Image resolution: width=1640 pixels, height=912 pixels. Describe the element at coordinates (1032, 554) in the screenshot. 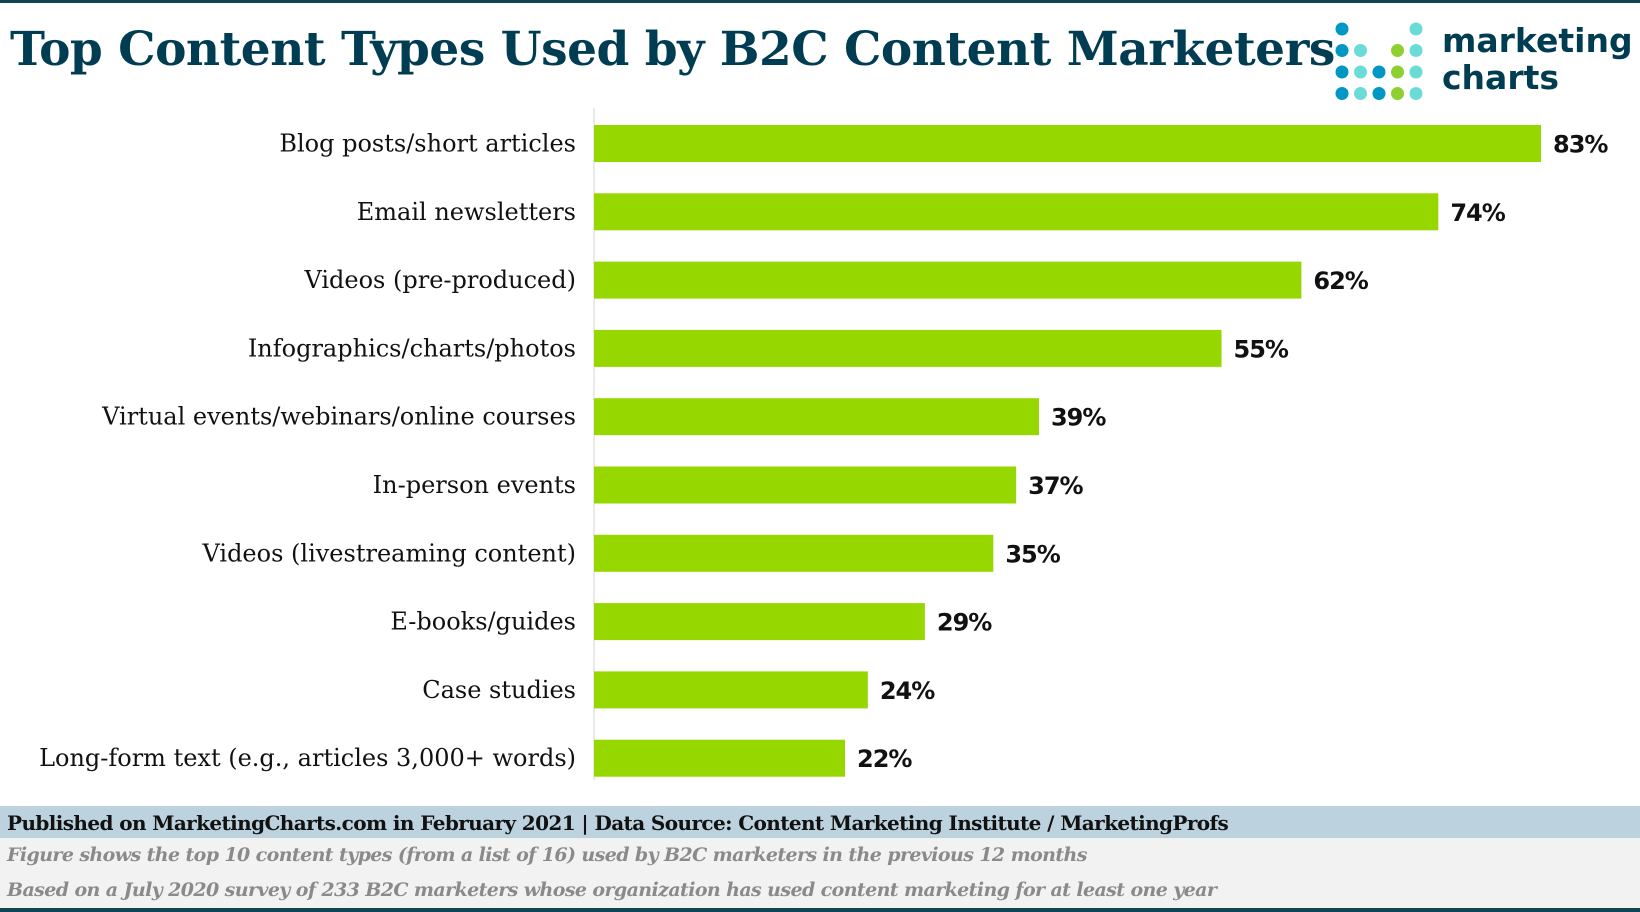

I see `data-label: 35%` at that location.